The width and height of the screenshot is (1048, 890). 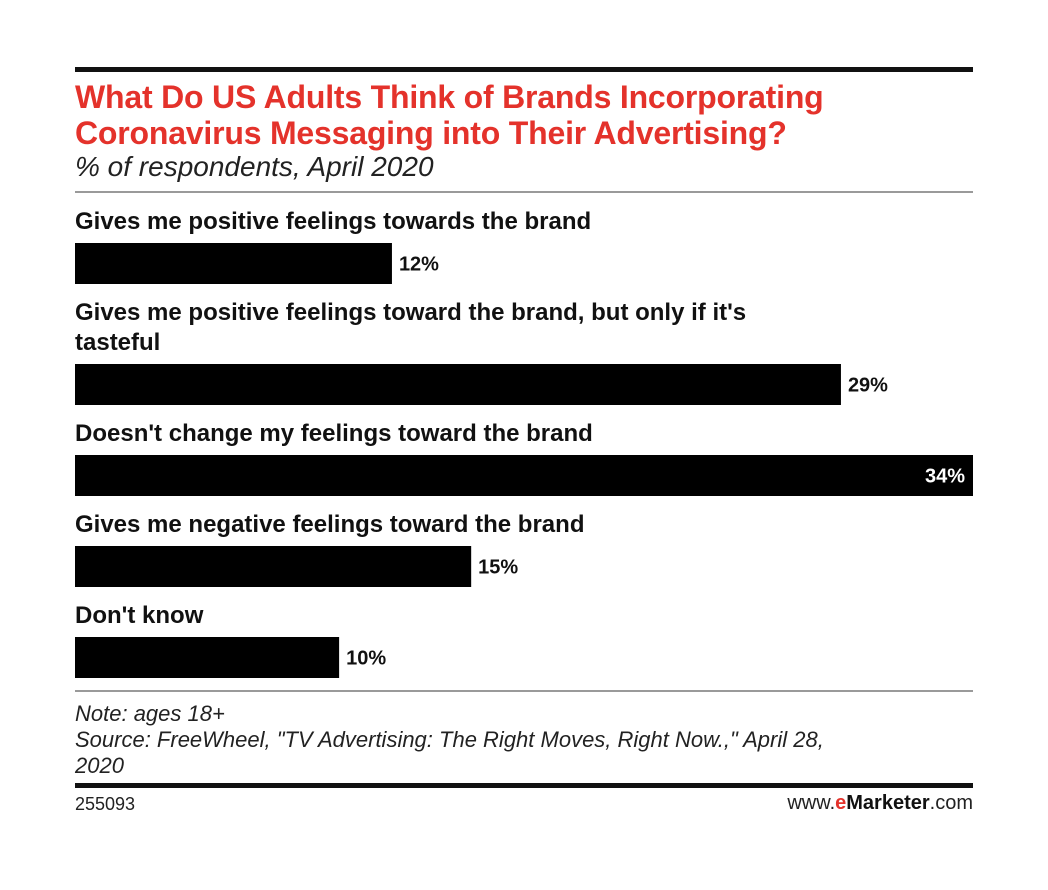 I want to click on category-label: tasteful, so click(x=117, y=342).